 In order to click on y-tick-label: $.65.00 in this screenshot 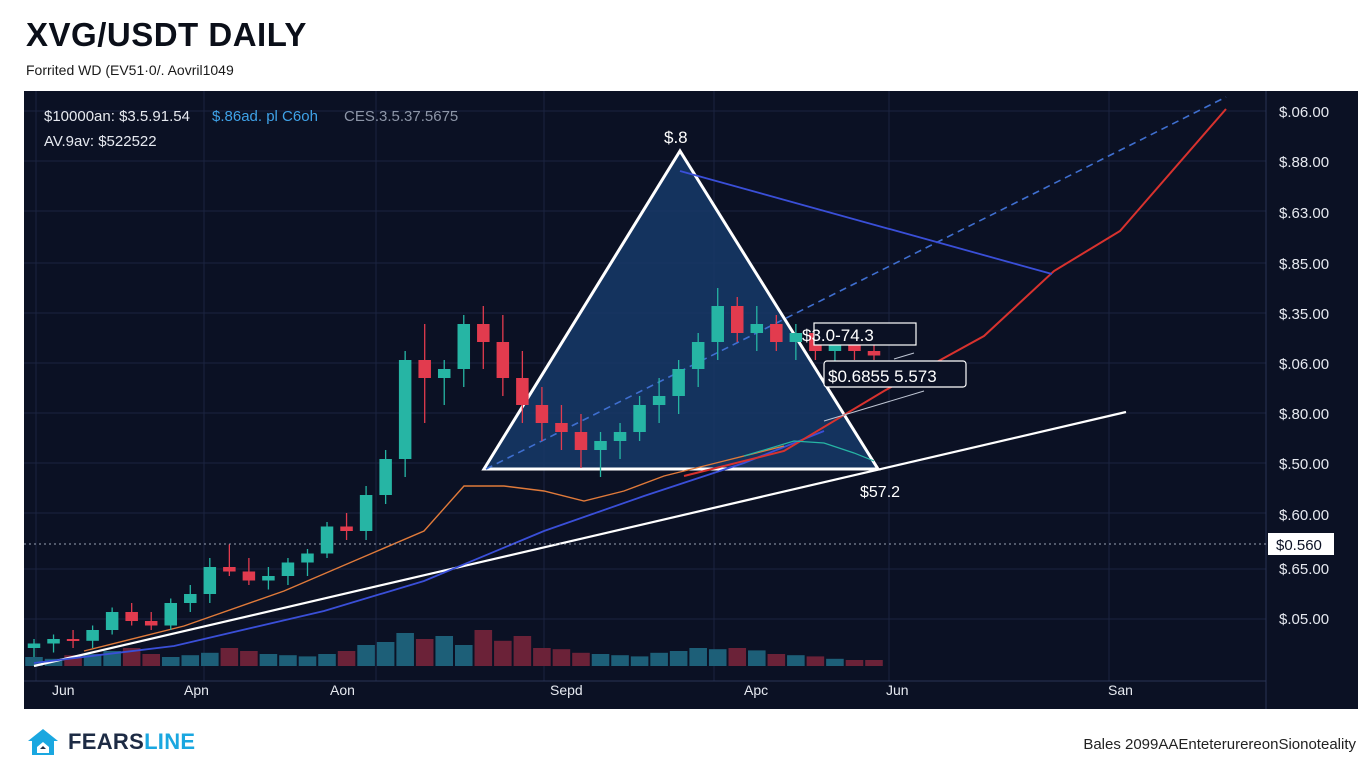, I will do `click(1304, 569)`.